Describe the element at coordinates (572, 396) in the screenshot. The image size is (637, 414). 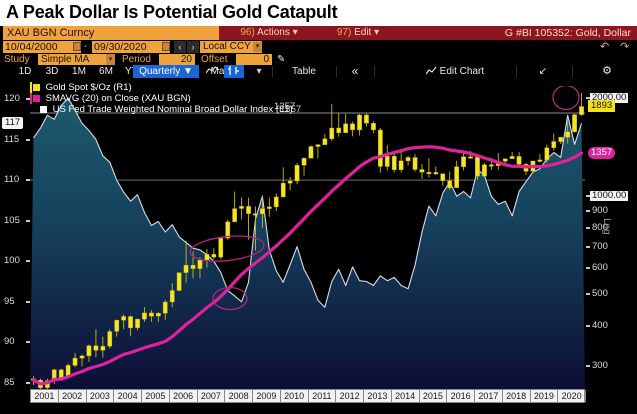
I see `x-axis-label-2020: 2020` at that location.